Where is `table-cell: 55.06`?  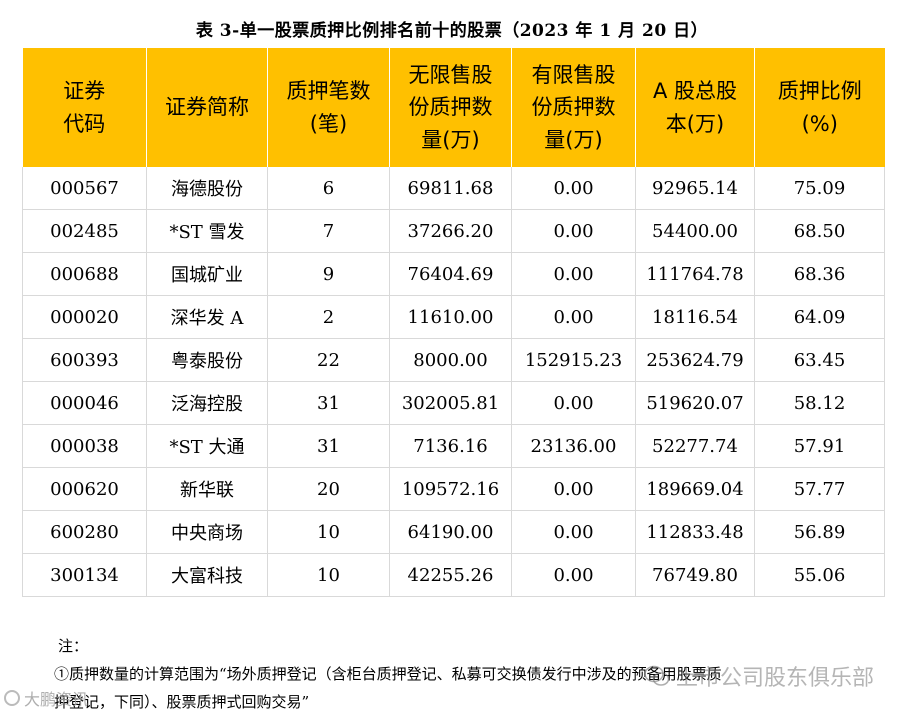 table-cell: 55.06 is located at coordinates (819, 575).